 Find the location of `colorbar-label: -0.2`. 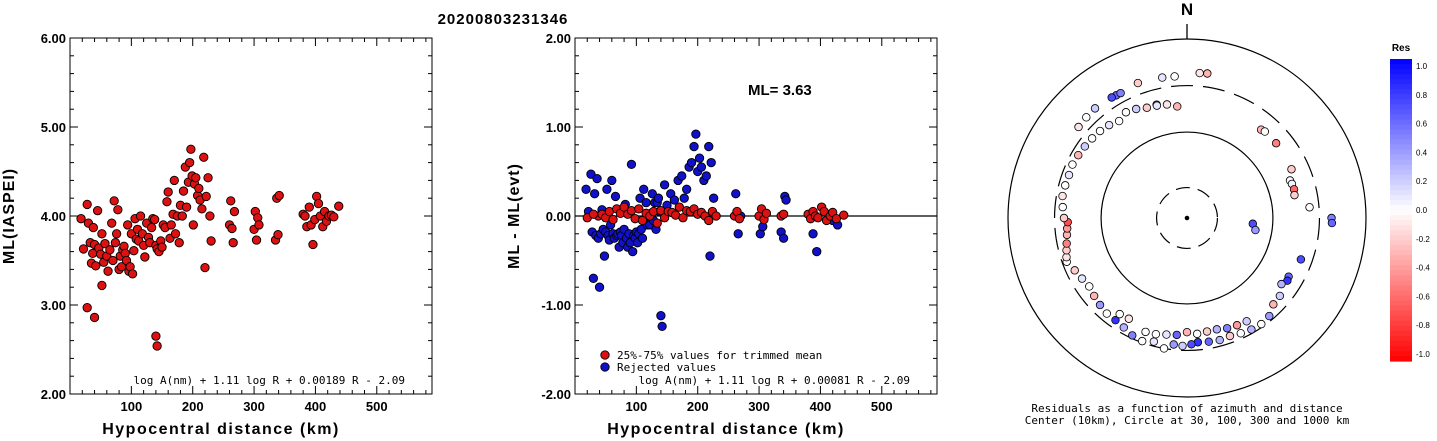

colorbar-label: -0.2 is located at coordinates (1423, 239).